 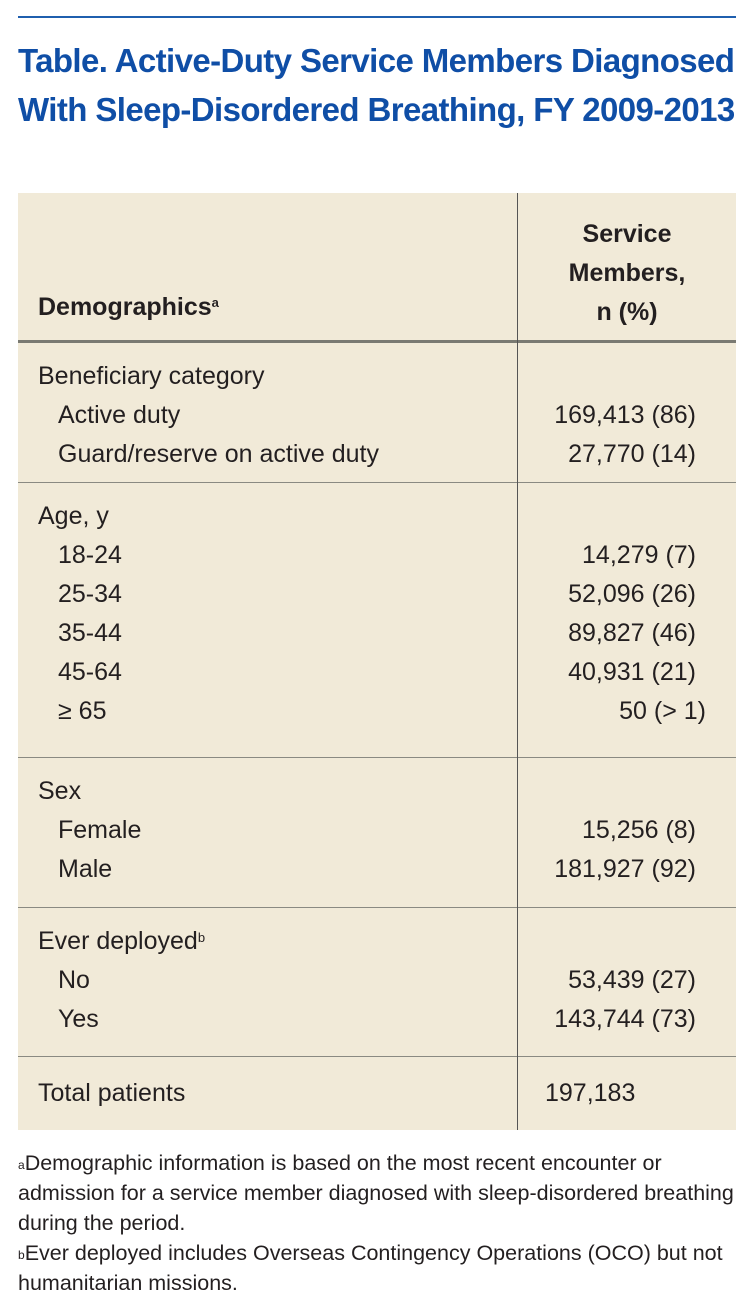 What do you see at coordinates (85, 869) in the screenshot?
I see `row-label: Male` at bounding box center [85, 869].